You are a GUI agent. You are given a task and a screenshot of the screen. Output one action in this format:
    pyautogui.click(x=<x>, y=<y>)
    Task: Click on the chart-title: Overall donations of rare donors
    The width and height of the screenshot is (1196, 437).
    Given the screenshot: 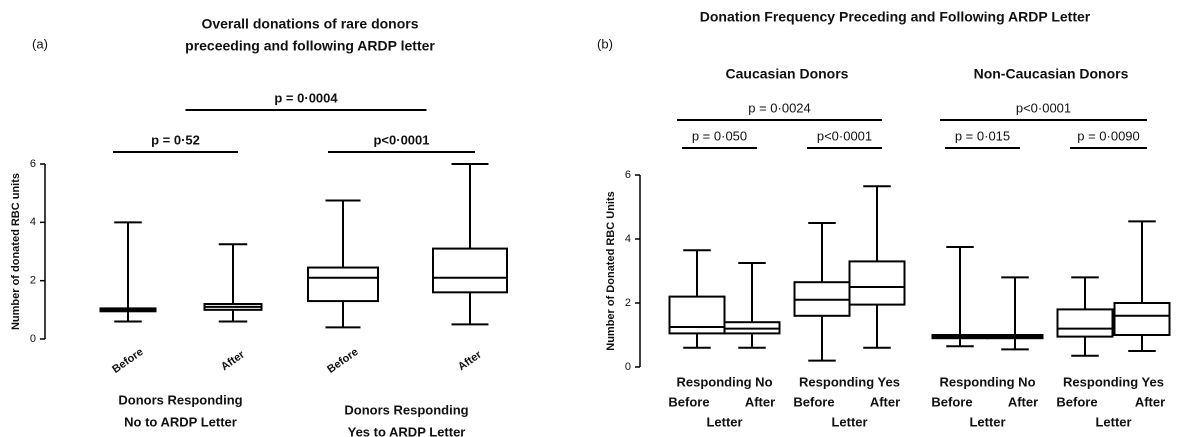 What is the action you would take?
    pyautogui.click(x=309, y=24)
    